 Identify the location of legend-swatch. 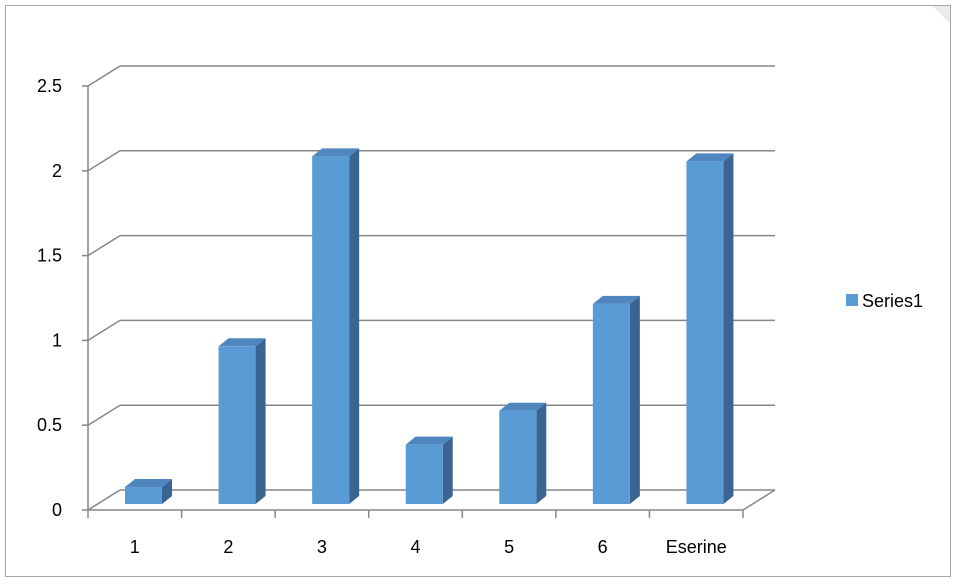
(852, 300).